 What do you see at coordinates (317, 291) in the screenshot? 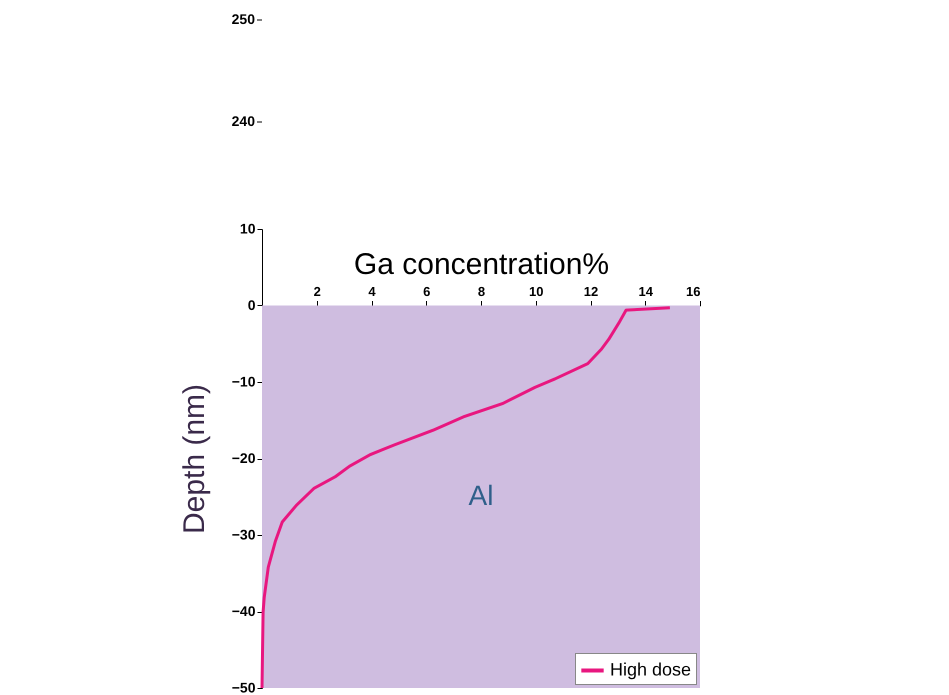
I see `x-tick-label: 2` at bounding box center [317, 291].